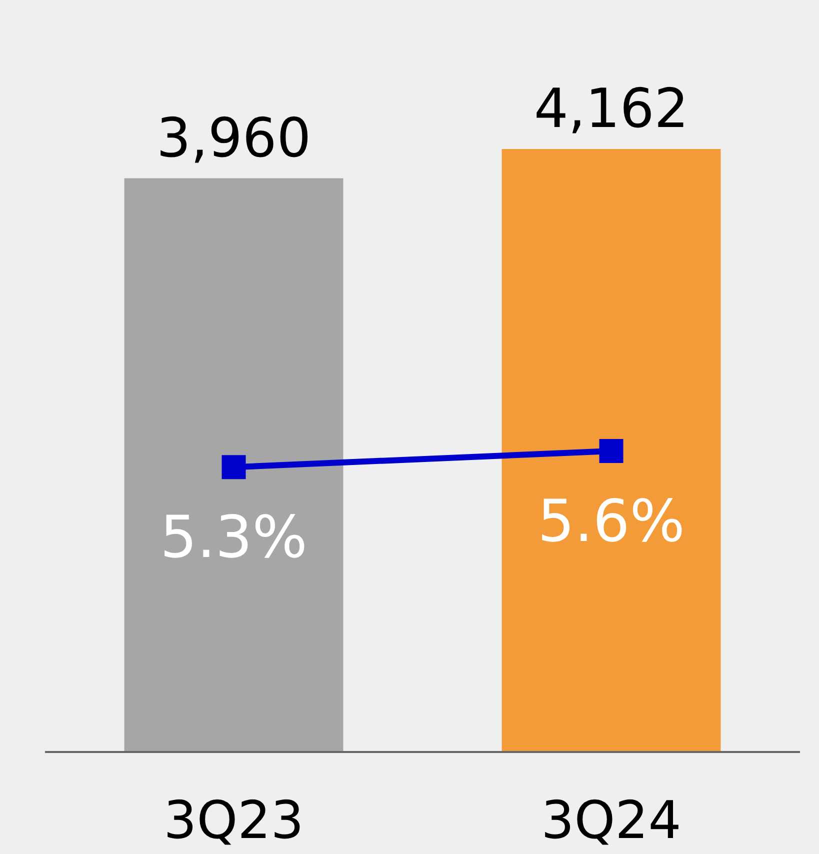  What do you see at coordinates (234, 821) in the screenshot?
I see `x-tick-label: 3Q23` at bounding box center [234, 821].